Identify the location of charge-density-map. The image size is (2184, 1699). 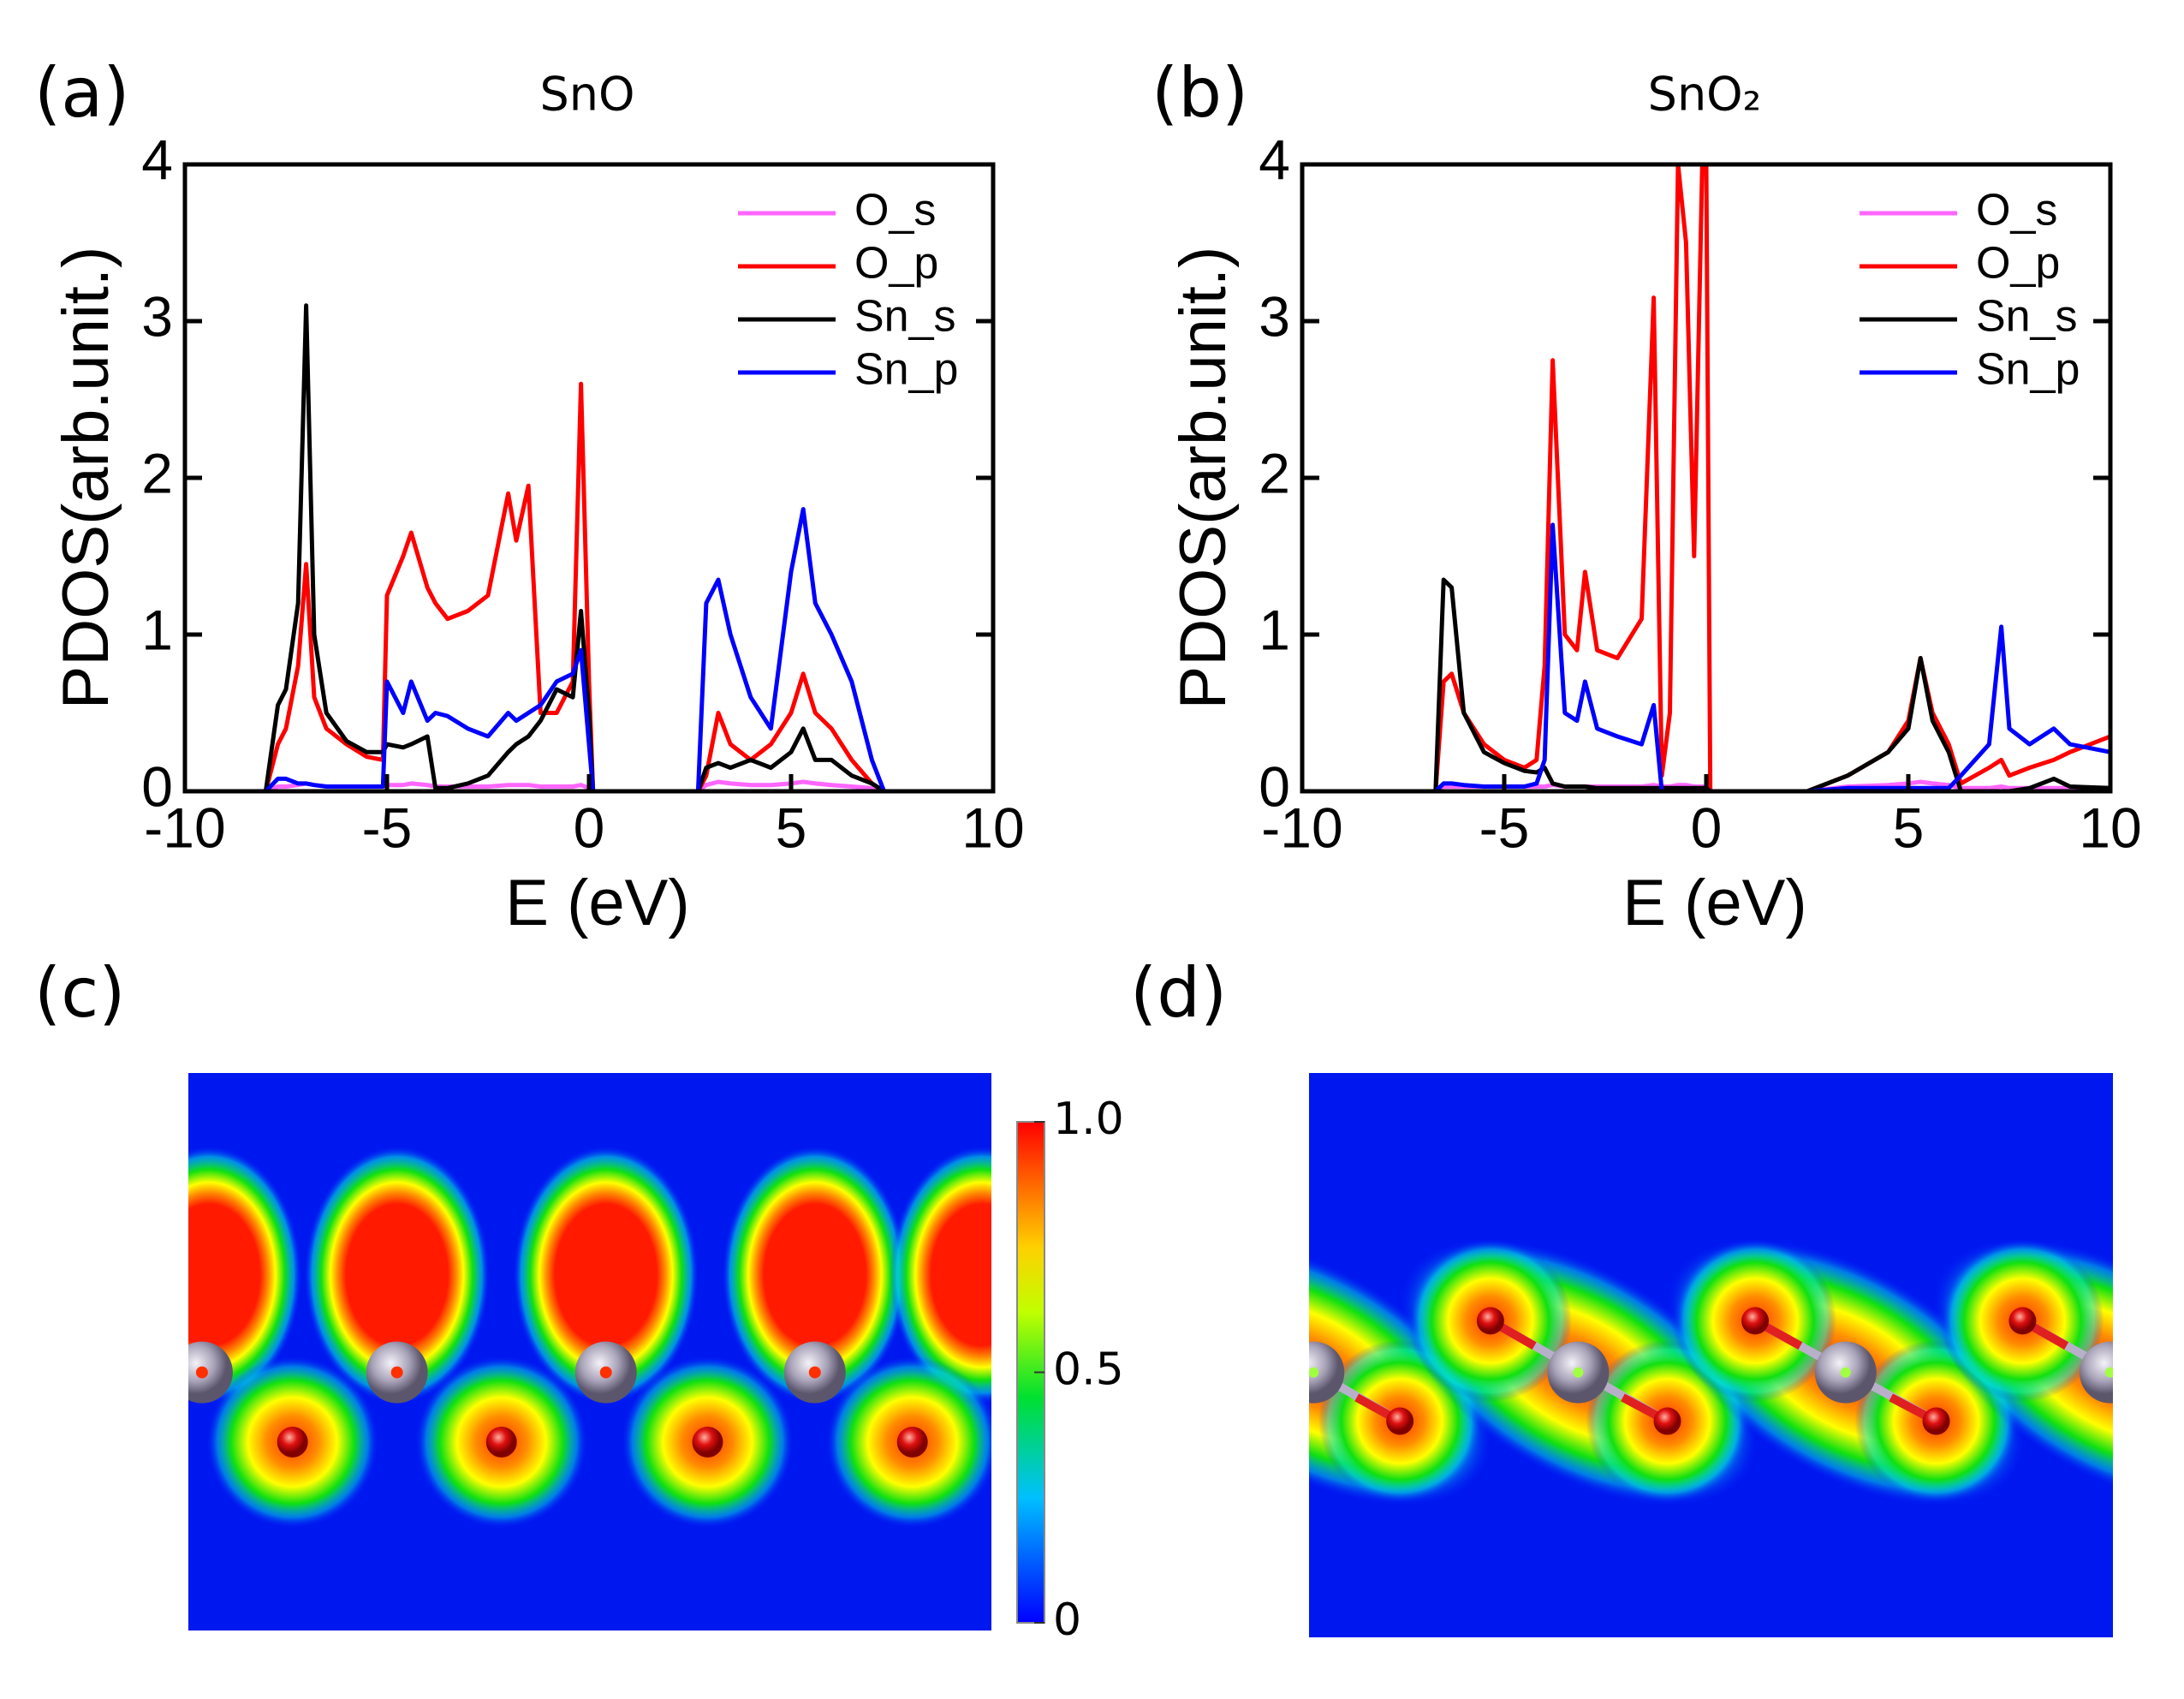
(590, 1351).